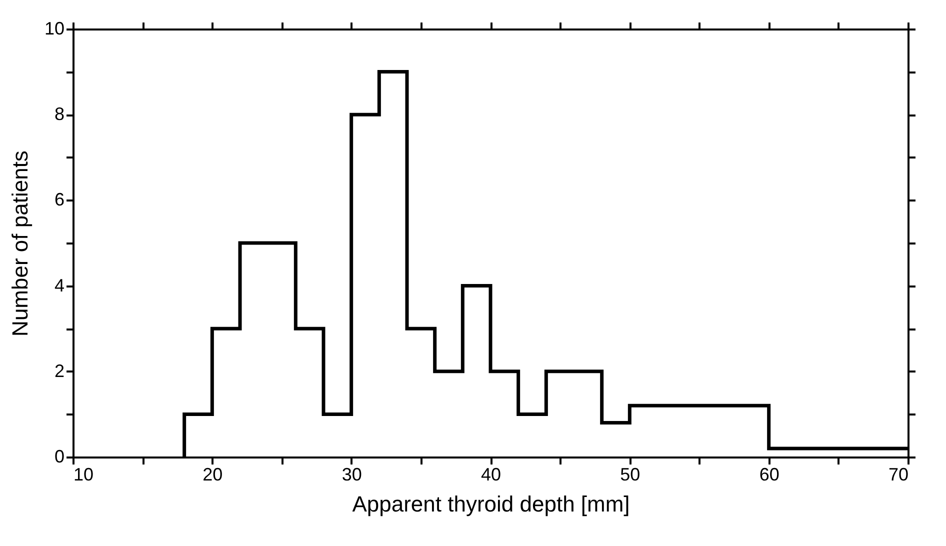 This screenshot has height=546, width=946. Describe the element at coordinates (19, 243) in the screenshot. I see `y-axis-title: Number of patients` at that location.